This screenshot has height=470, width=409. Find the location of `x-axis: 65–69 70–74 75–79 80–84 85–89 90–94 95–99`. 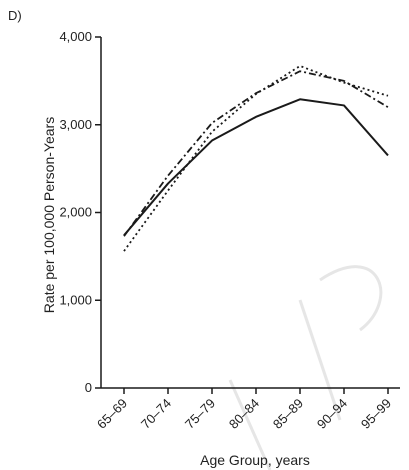

x-axis: 65–69 70–74 75–79 80–84 85–89 90–94 95–99 is located at coordinates (247, 409).